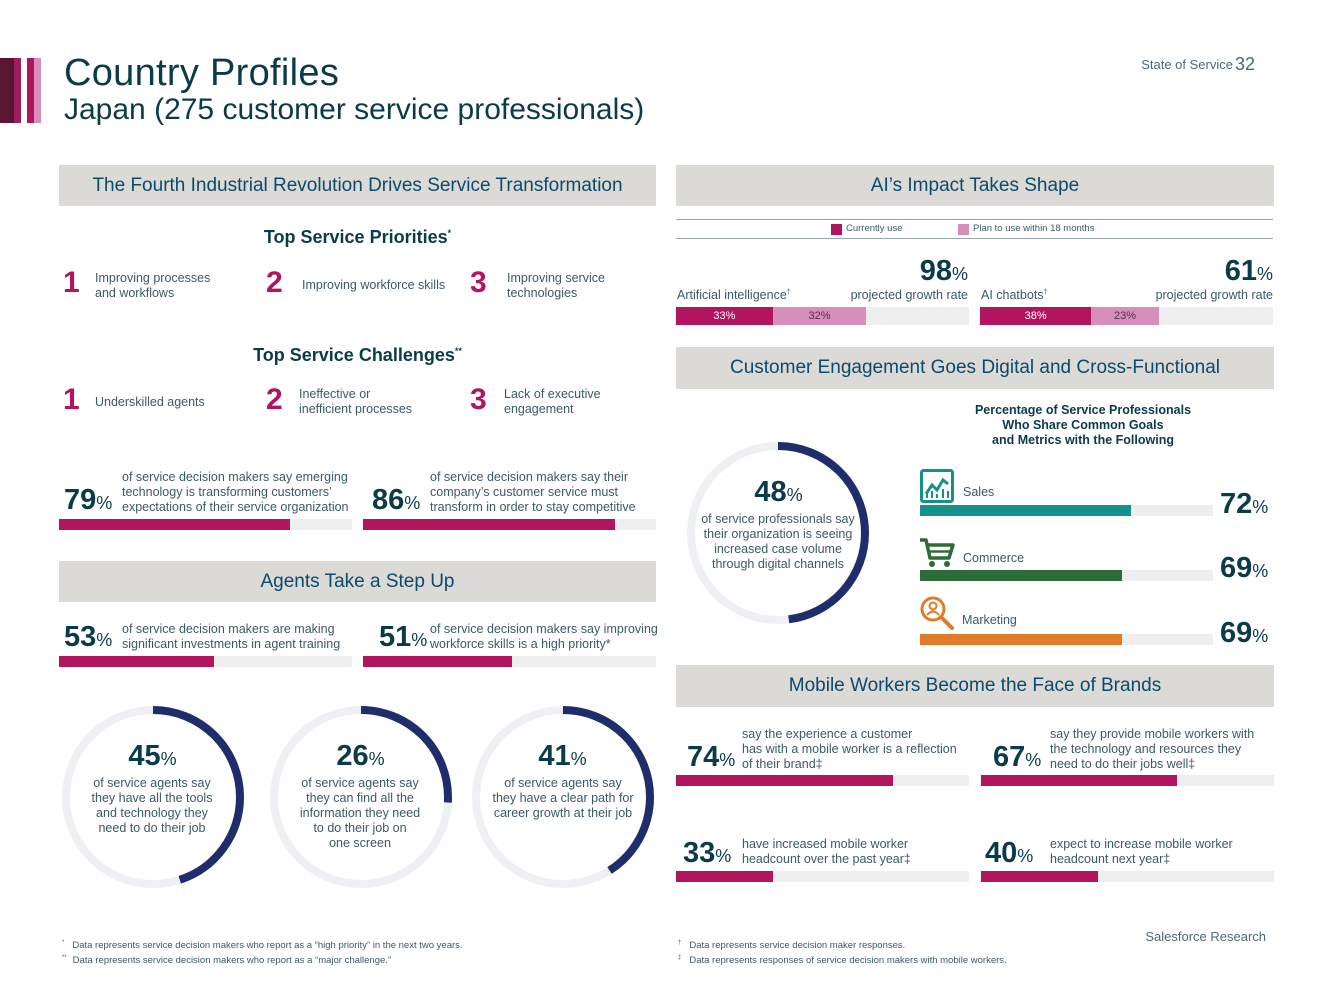 The height and width of the screenshot is (1000, 1333). I want to click on mobile-stat-value-3: 33%, so click(707, 853).